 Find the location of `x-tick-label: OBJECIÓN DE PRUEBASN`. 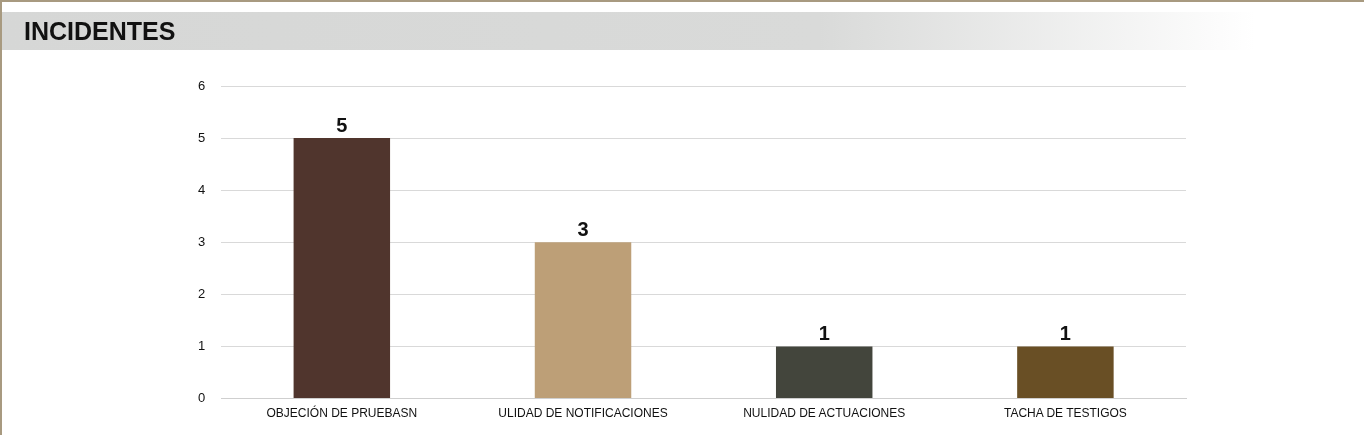

x-tick-label: OBJECIÓN DE PRUEBASN is located at coordinates (342, 413).